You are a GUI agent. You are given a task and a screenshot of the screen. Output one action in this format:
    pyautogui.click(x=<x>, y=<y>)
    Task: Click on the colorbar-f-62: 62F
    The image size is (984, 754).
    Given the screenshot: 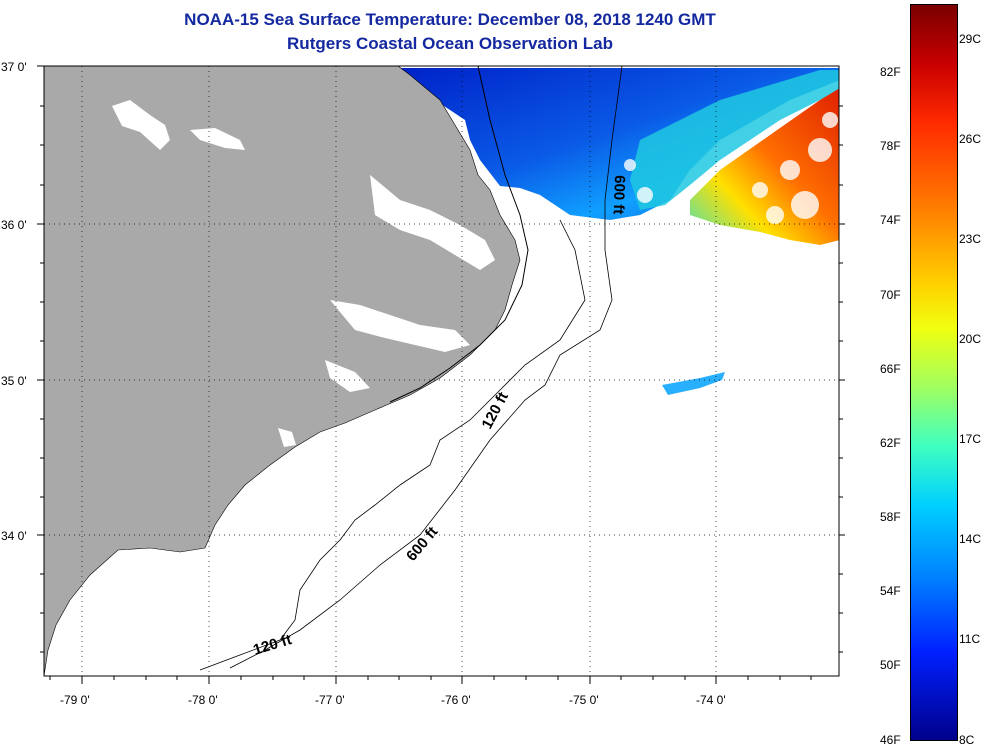 What is the action you would take?
    pyautogui.click(x=890, y=443)
    